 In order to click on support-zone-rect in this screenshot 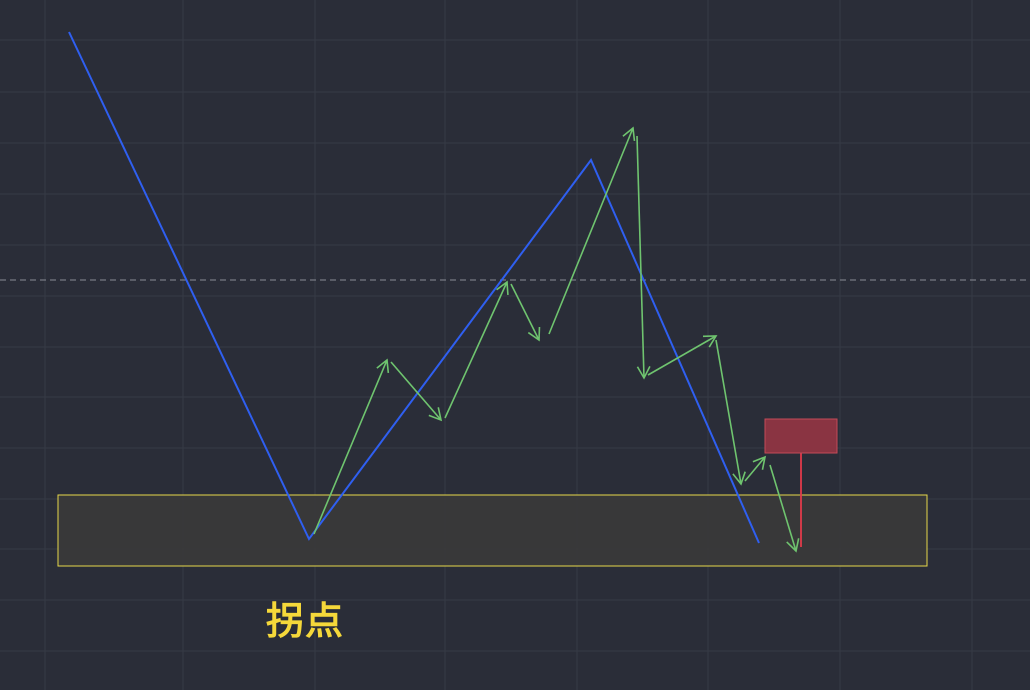, I will do `click(492, 530)`.